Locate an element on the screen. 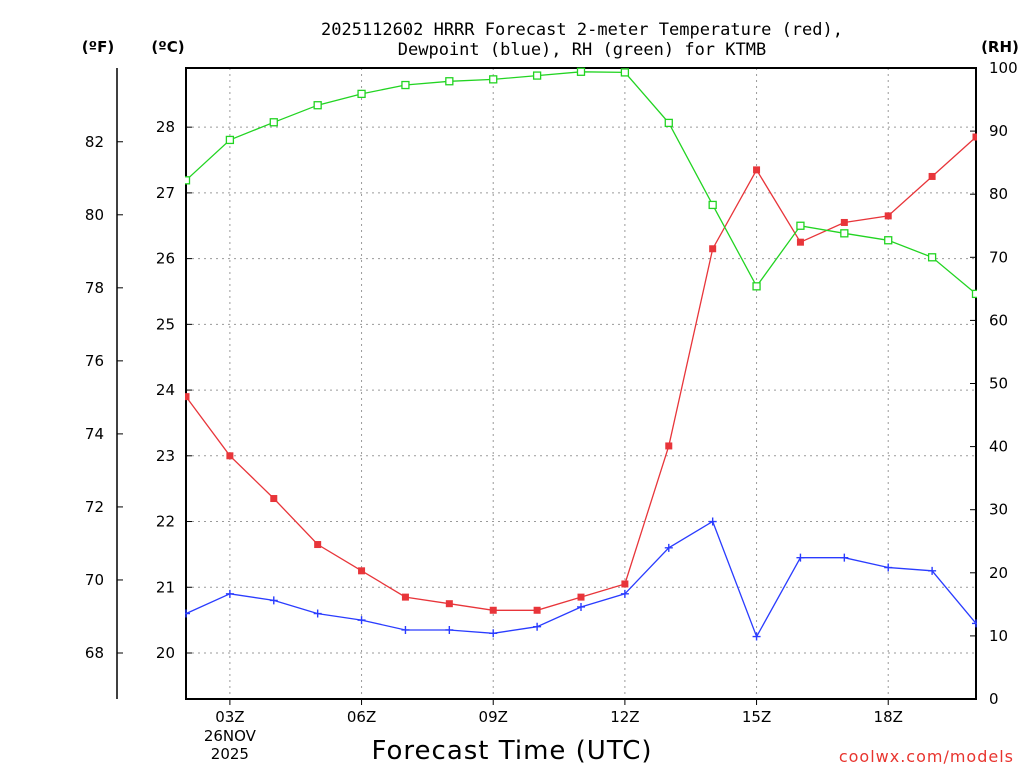  rh-tick-label: 80 is located at coordinates (998, 194).